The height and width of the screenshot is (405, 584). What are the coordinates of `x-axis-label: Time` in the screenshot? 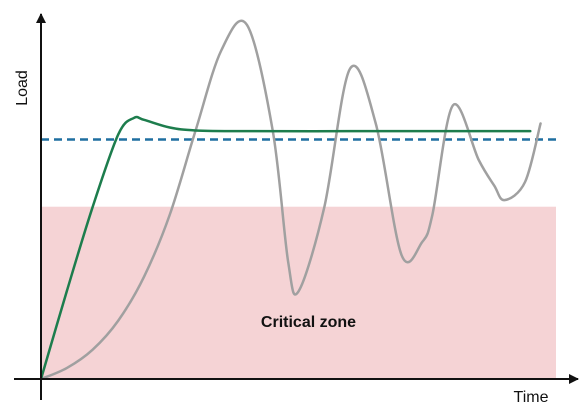 It's located at (531, 397).